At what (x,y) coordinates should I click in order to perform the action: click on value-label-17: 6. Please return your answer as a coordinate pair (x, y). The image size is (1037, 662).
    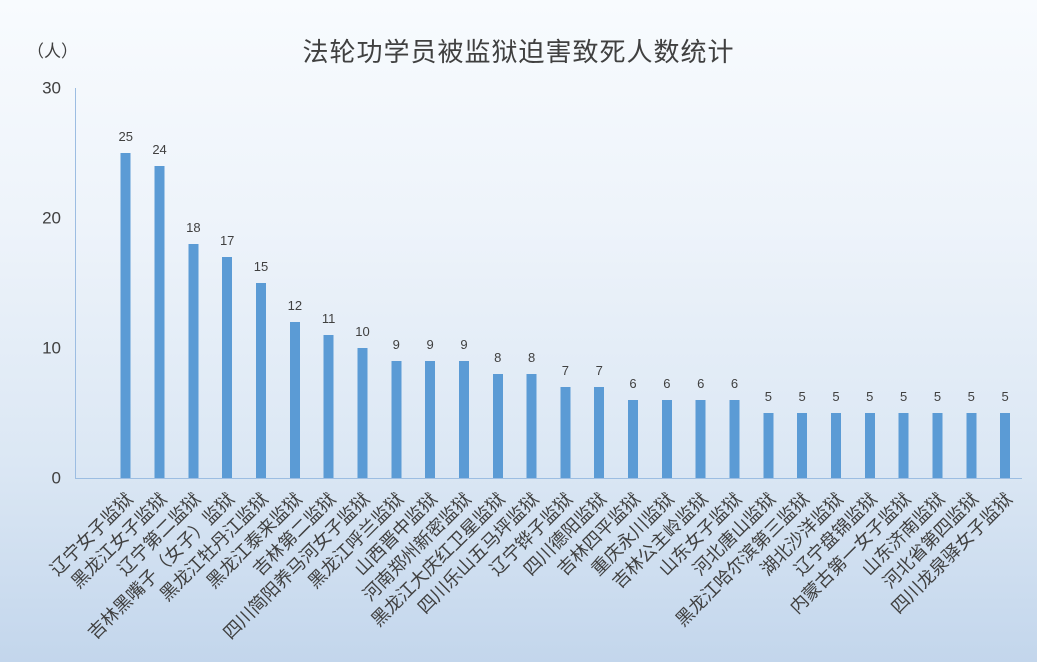
    Looking at the image, I should click on (666, 383).